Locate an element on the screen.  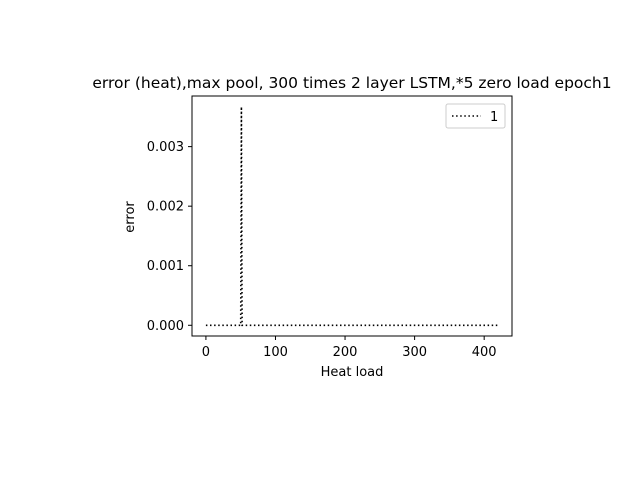
x-tick-label: 0 is located at coordinates (206, 352).